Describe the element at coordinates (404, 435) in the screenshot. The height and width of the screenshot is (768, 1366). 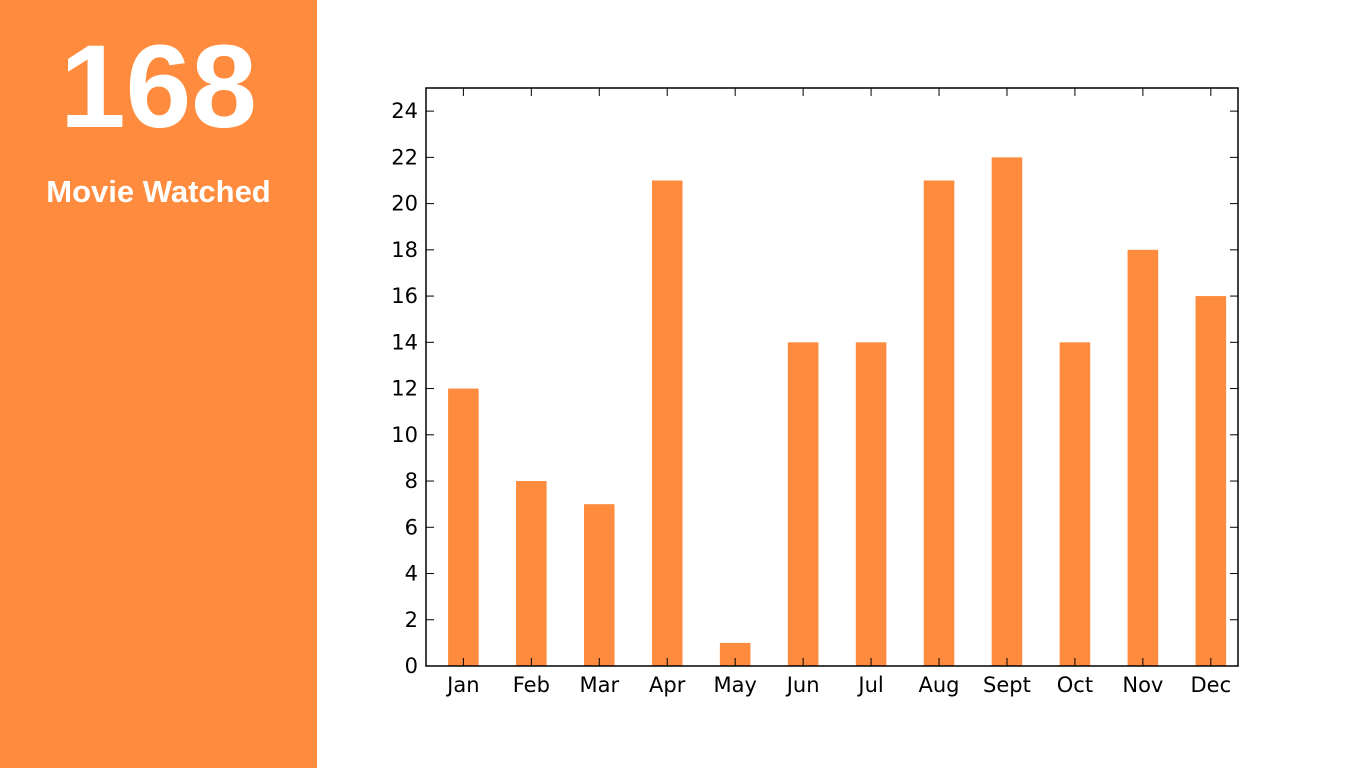
I see `y-tick-label: 10` at that location.